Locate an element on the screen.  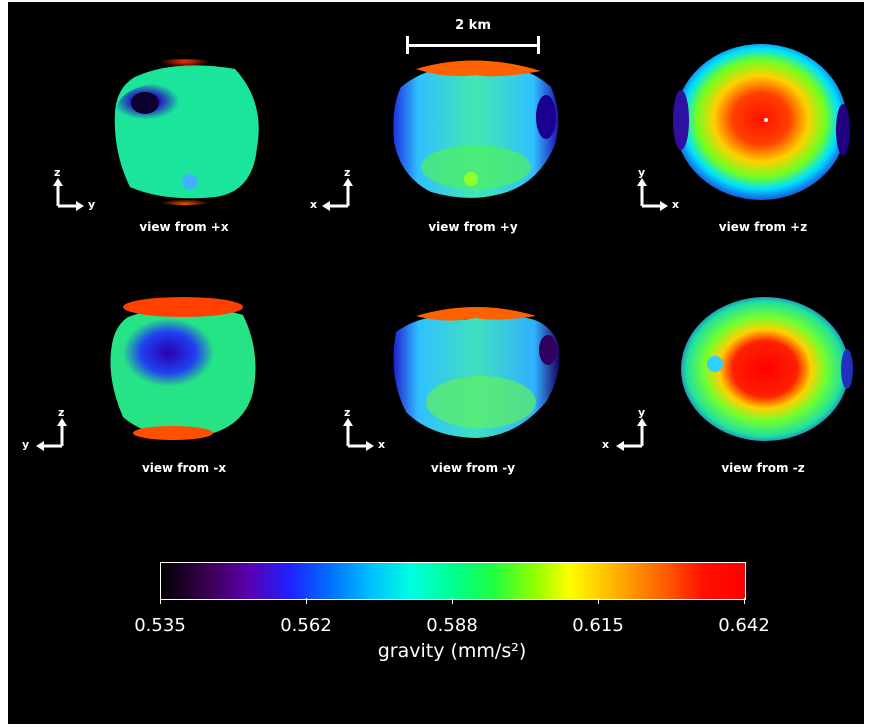
view-label-minus-x: view from -x is located at coordinates (184, 468).